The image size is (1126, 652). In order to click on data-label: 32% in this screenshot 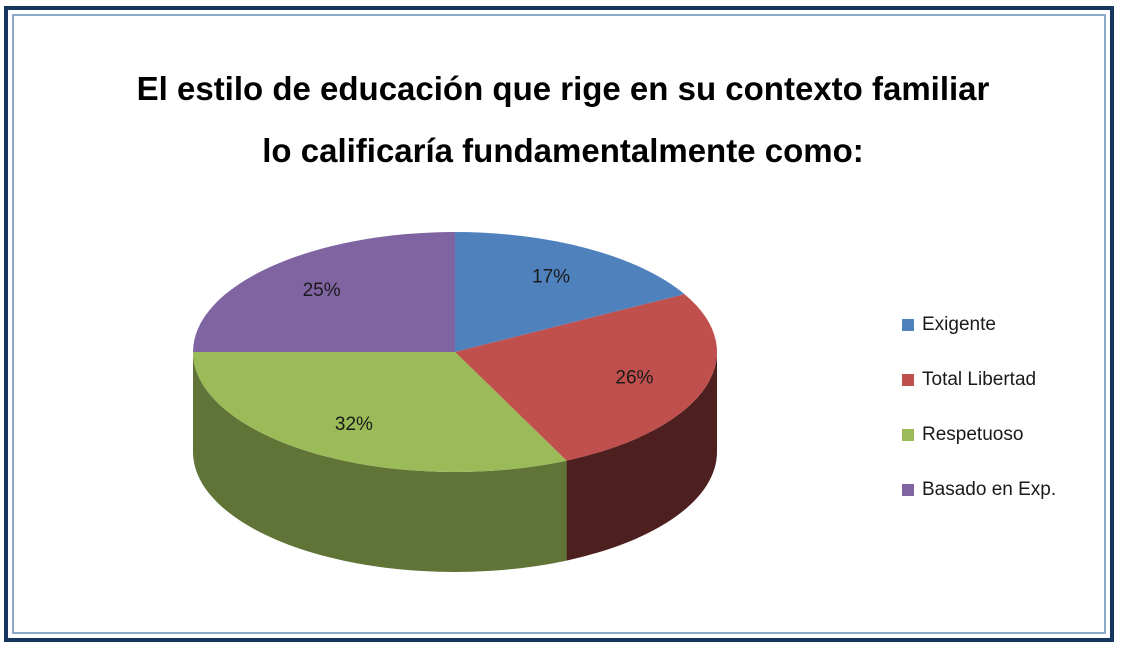, I will do `click(354, 424)`.